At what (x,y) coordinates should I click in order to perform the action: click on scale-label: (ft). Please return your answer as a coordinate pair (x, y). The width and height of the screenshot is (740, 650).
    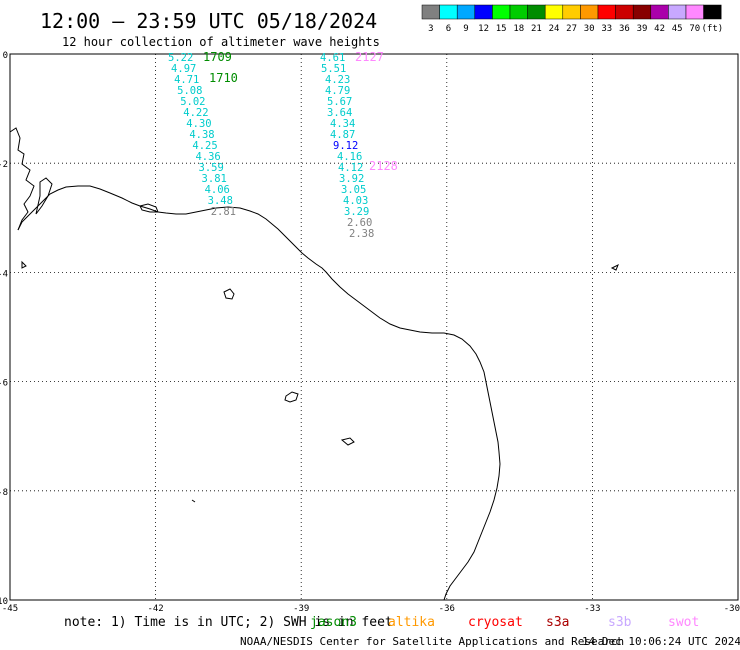
    Looking at the image, I should click on (713, 29).